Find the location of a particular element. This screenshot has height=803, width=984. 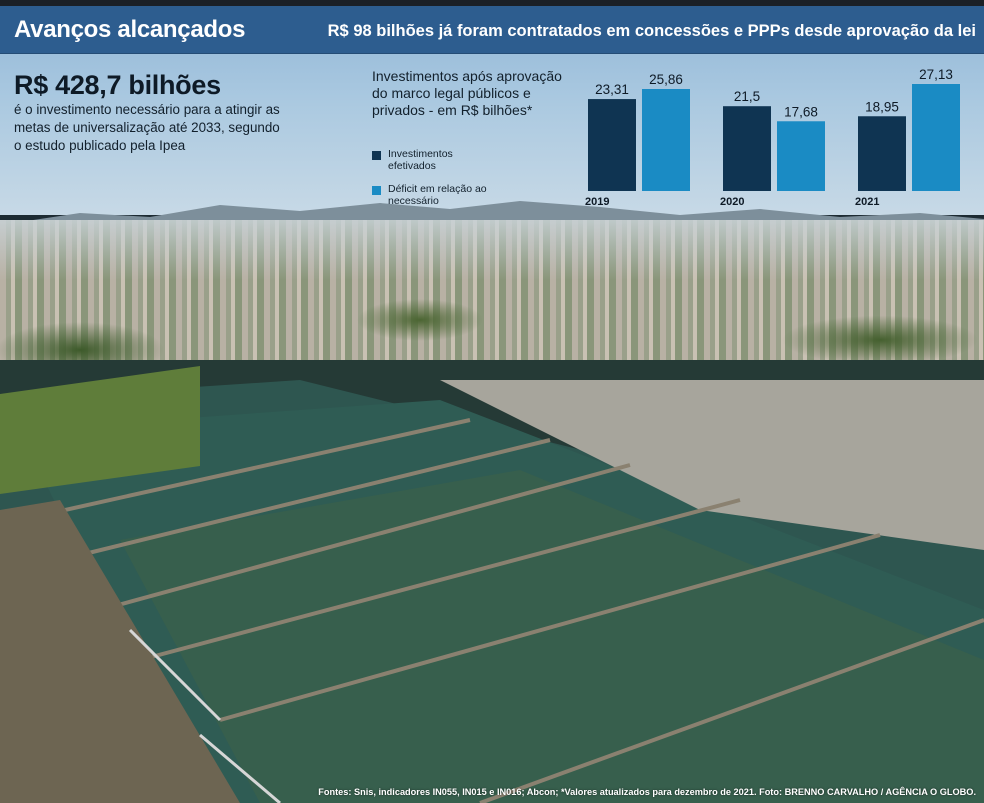

category-label-2019: 2019 is located at coordinates (597, 202).